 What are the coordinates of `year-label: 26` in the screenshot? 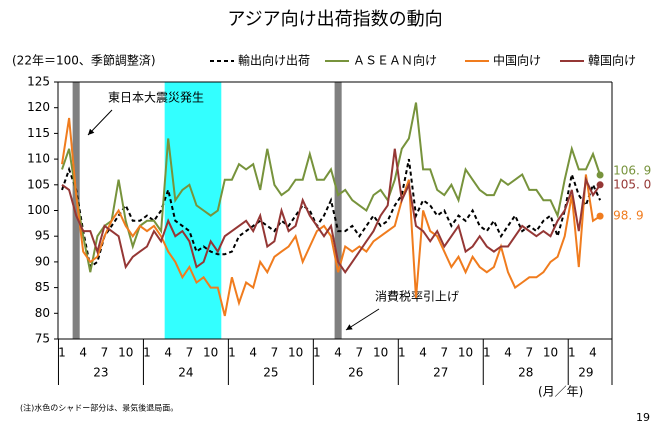 It's located at (355, 373).